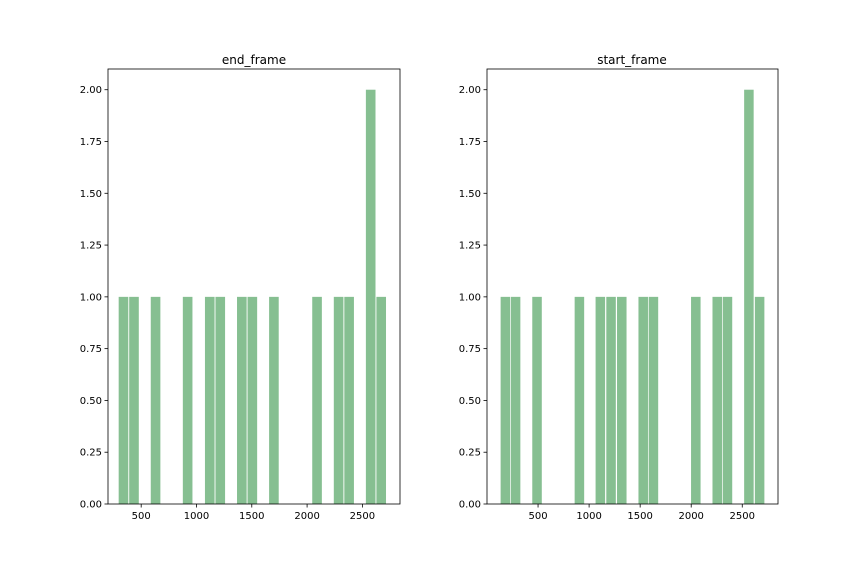 This screenshot has width=864, height=576. What do you see at coordinates (254, 60) in the screenshot?
I see `chart-title: end_frame` at bounding box center [254, 60].